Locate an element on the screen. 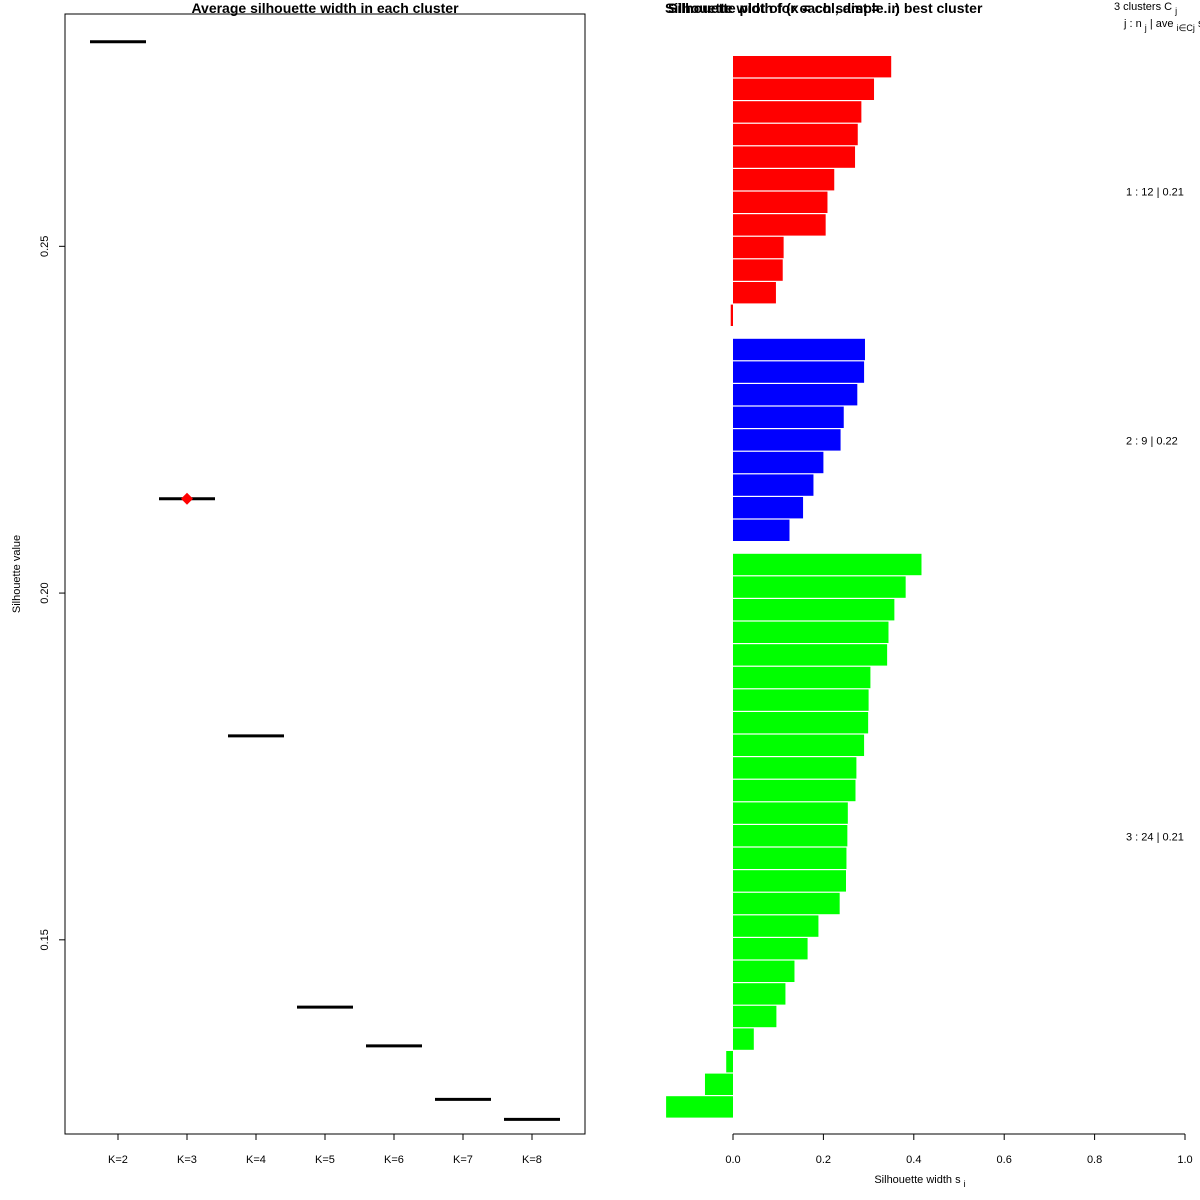  right-x-axis-label: Silhouette width s i is located at coordinates (919, 1181).